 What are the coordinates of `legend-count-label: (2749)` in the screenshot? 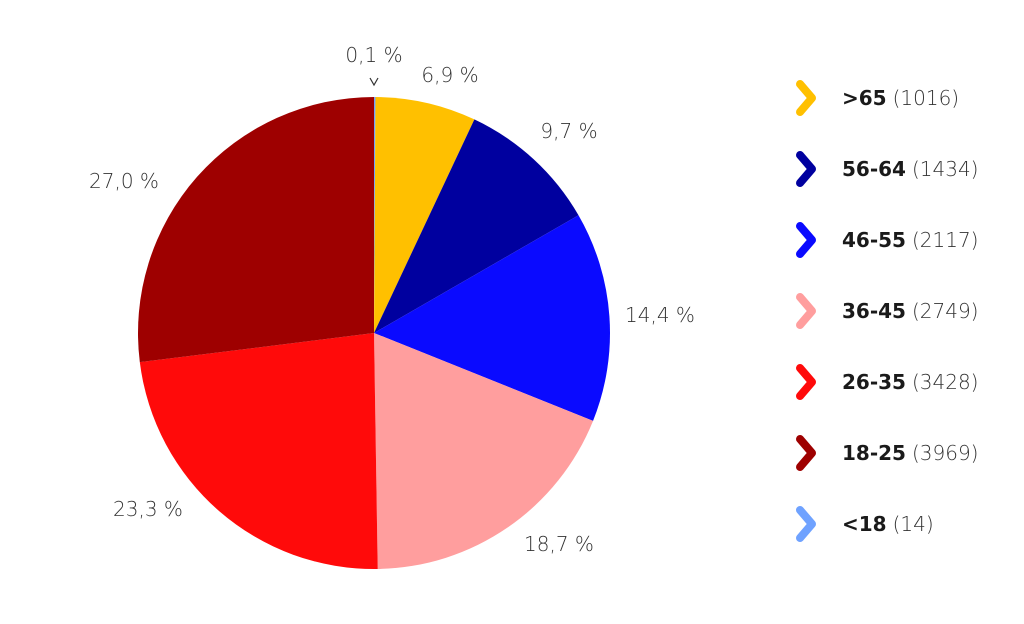 It's located at (945, 311).